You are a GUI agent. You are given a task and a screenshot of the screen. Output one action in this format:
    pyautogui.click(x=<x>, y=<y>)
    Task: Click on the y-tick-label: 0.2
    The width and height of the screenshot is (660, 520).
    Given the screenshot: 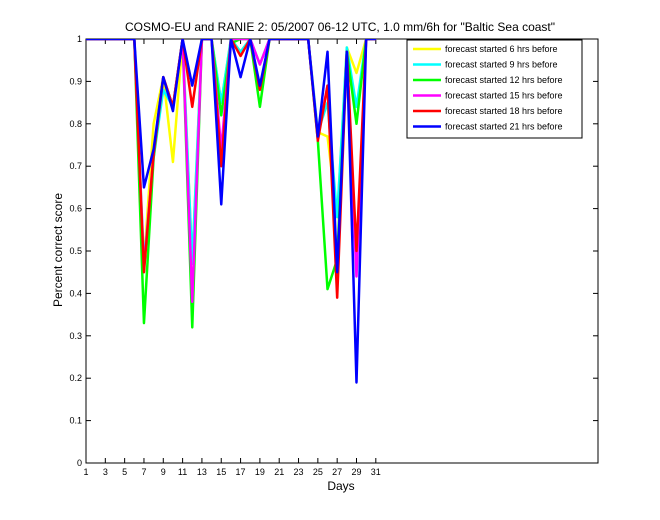 What is the action you would take?
    pyautogui.click(x=75, y=378)
    